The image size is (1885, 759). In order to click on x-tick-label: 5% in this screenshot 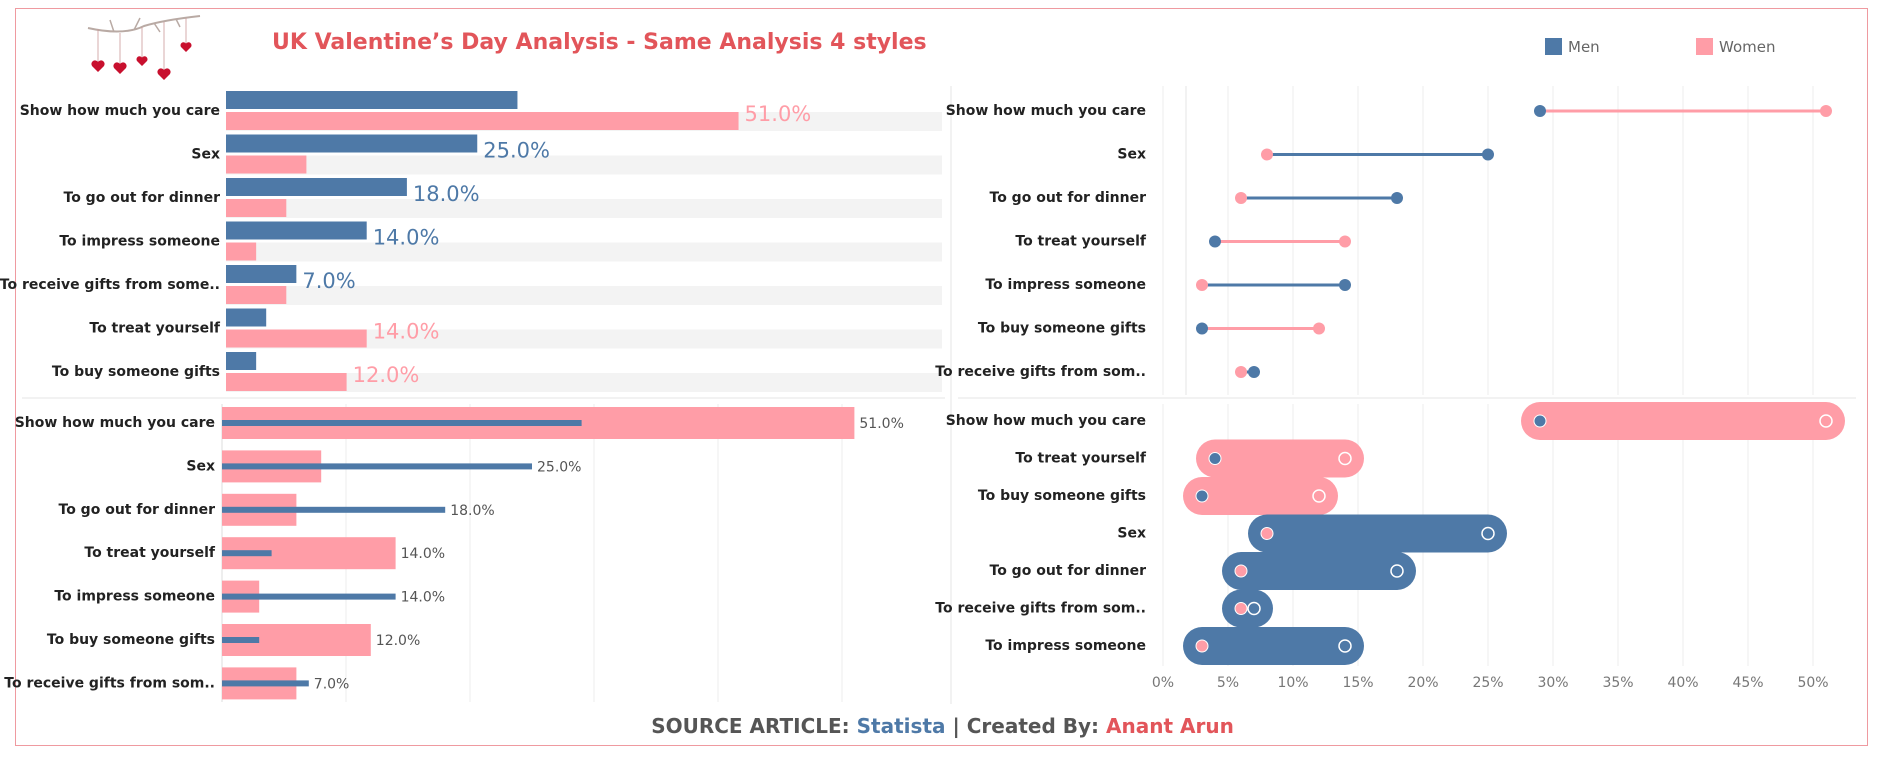, I will do `click(1228, 683)`.